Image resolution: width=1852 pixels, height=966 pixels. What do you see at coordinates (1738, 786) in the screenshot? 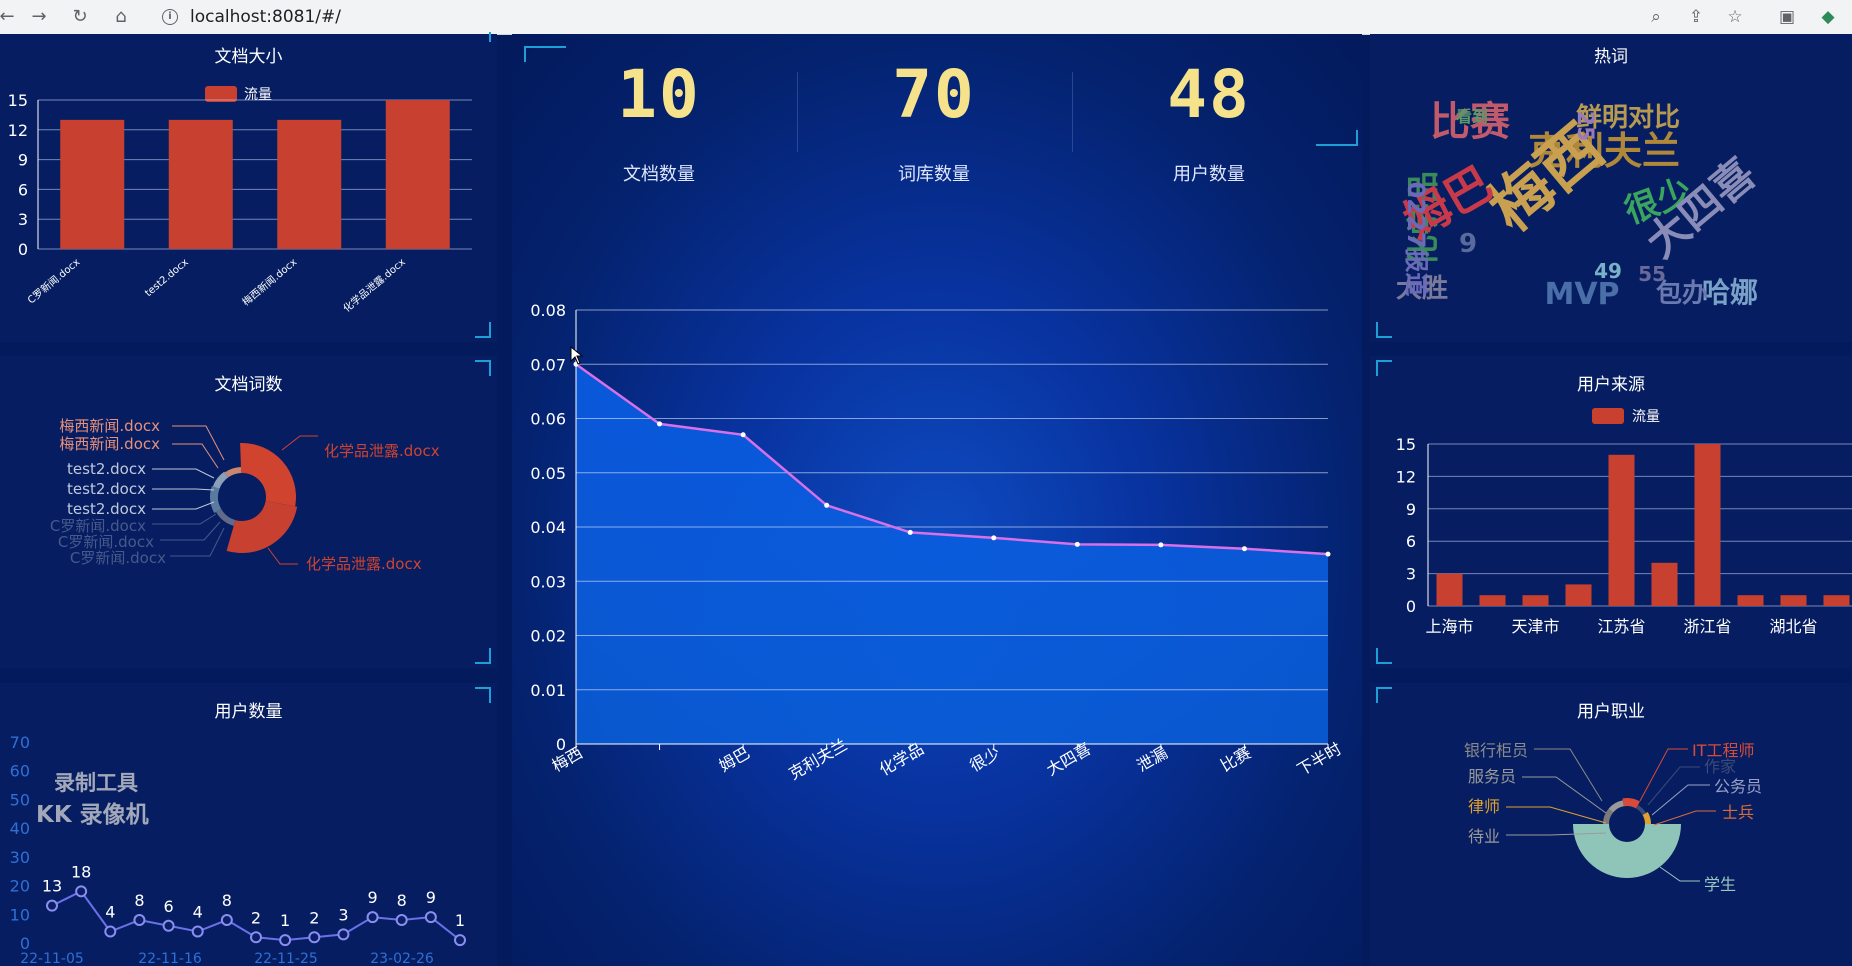
I see `slice-label: 公务员` at bounding box center [1738, 786].